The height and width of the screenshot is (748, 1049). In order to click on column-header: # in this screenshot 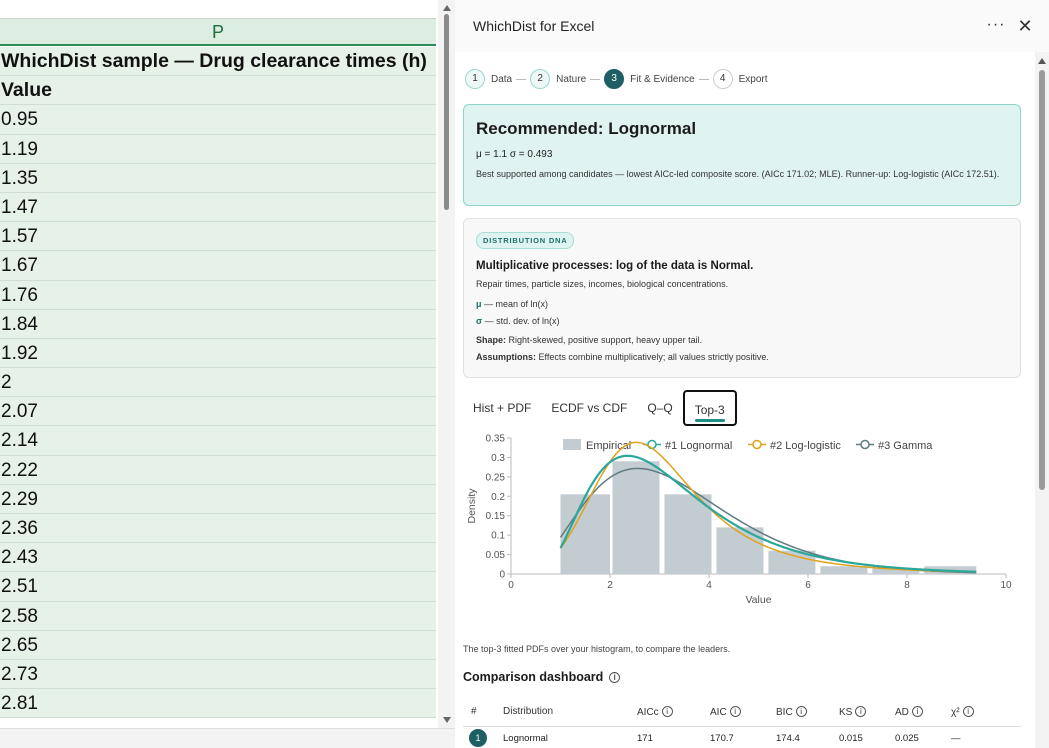, I will do `click(483, 712)`.